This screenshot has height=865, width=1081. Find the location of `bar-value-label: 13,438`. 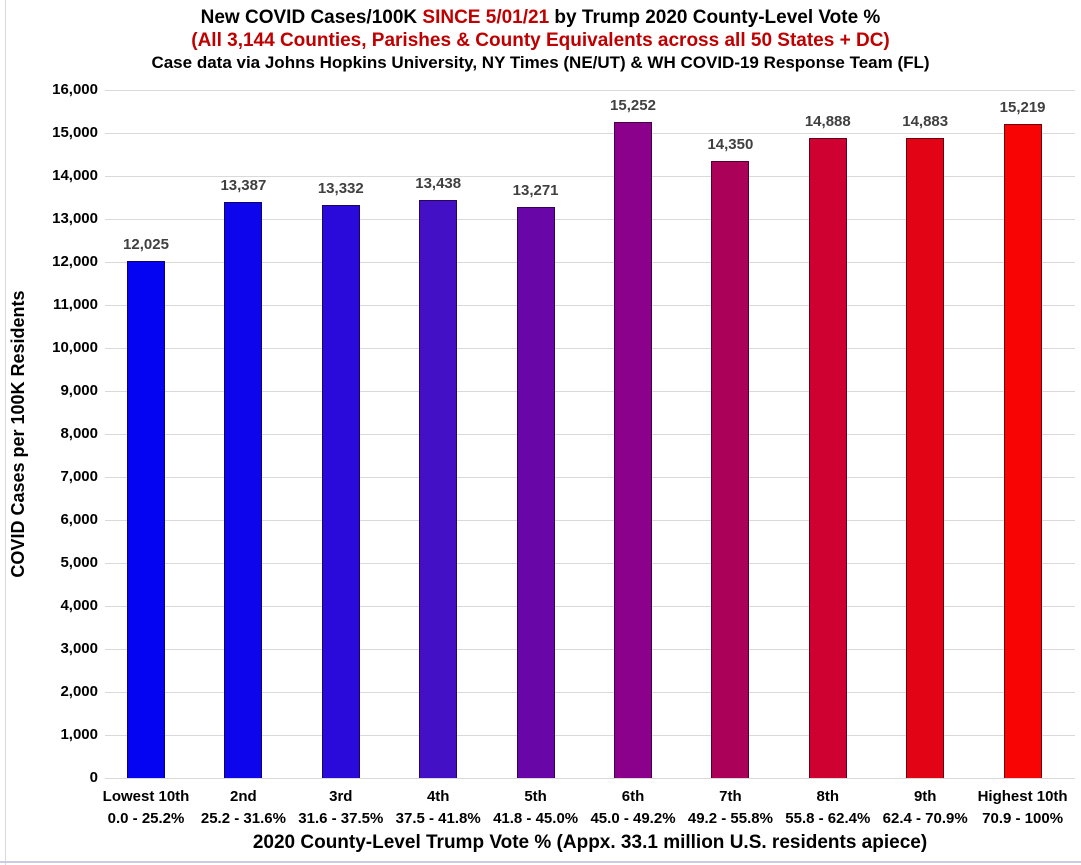

bar-value-label: 13,438 is located at coordinates (438, 184).